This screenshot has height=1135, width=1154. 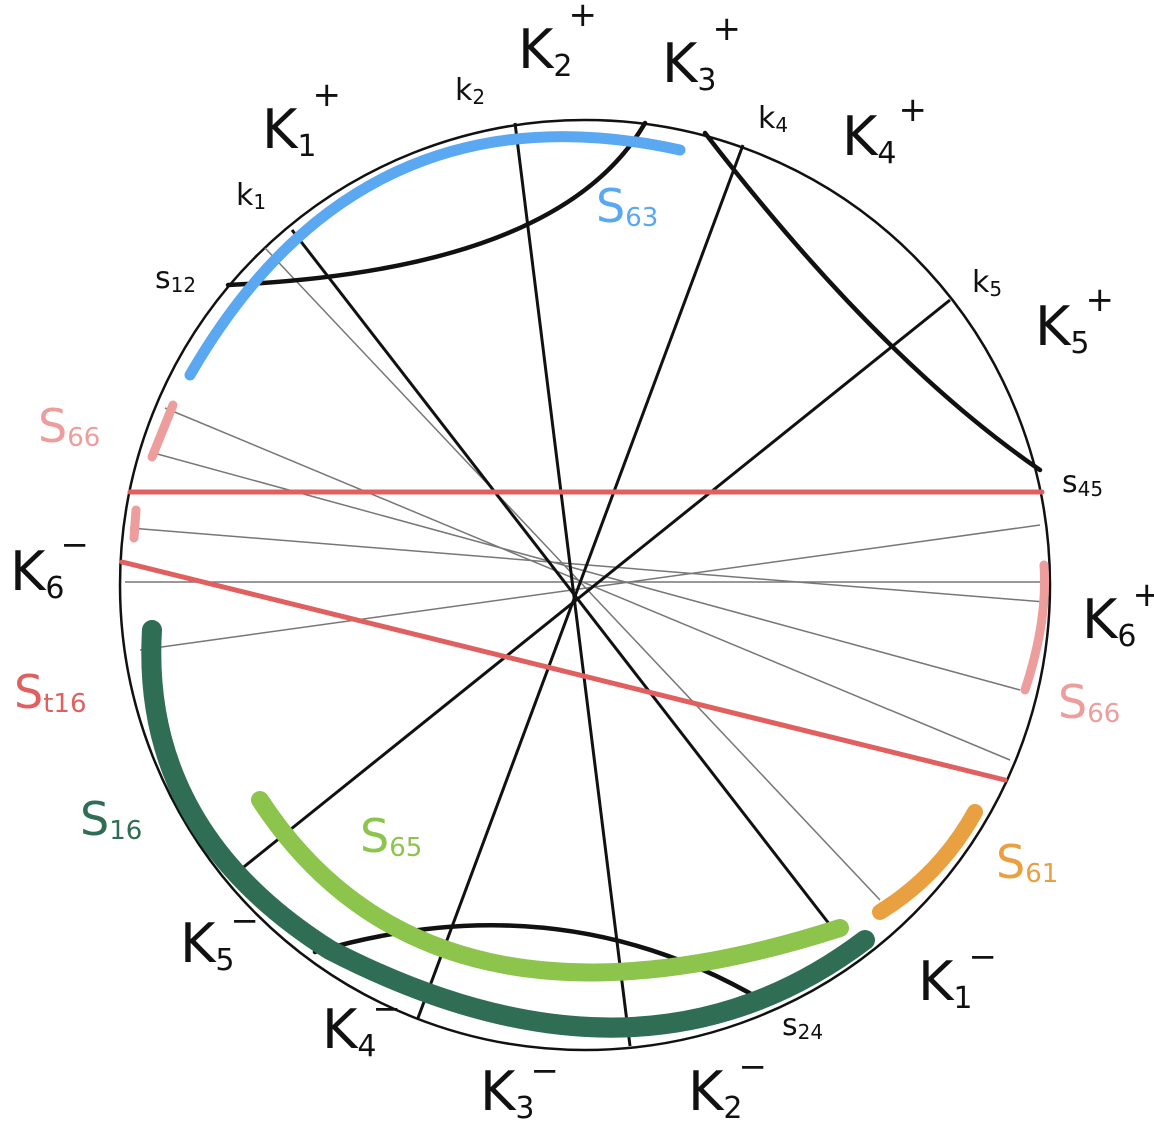 What do you see at coordinates (1089, 702) in the screenshot?
I see `label-s66-right: S66` at bounding box center [1089, 702].